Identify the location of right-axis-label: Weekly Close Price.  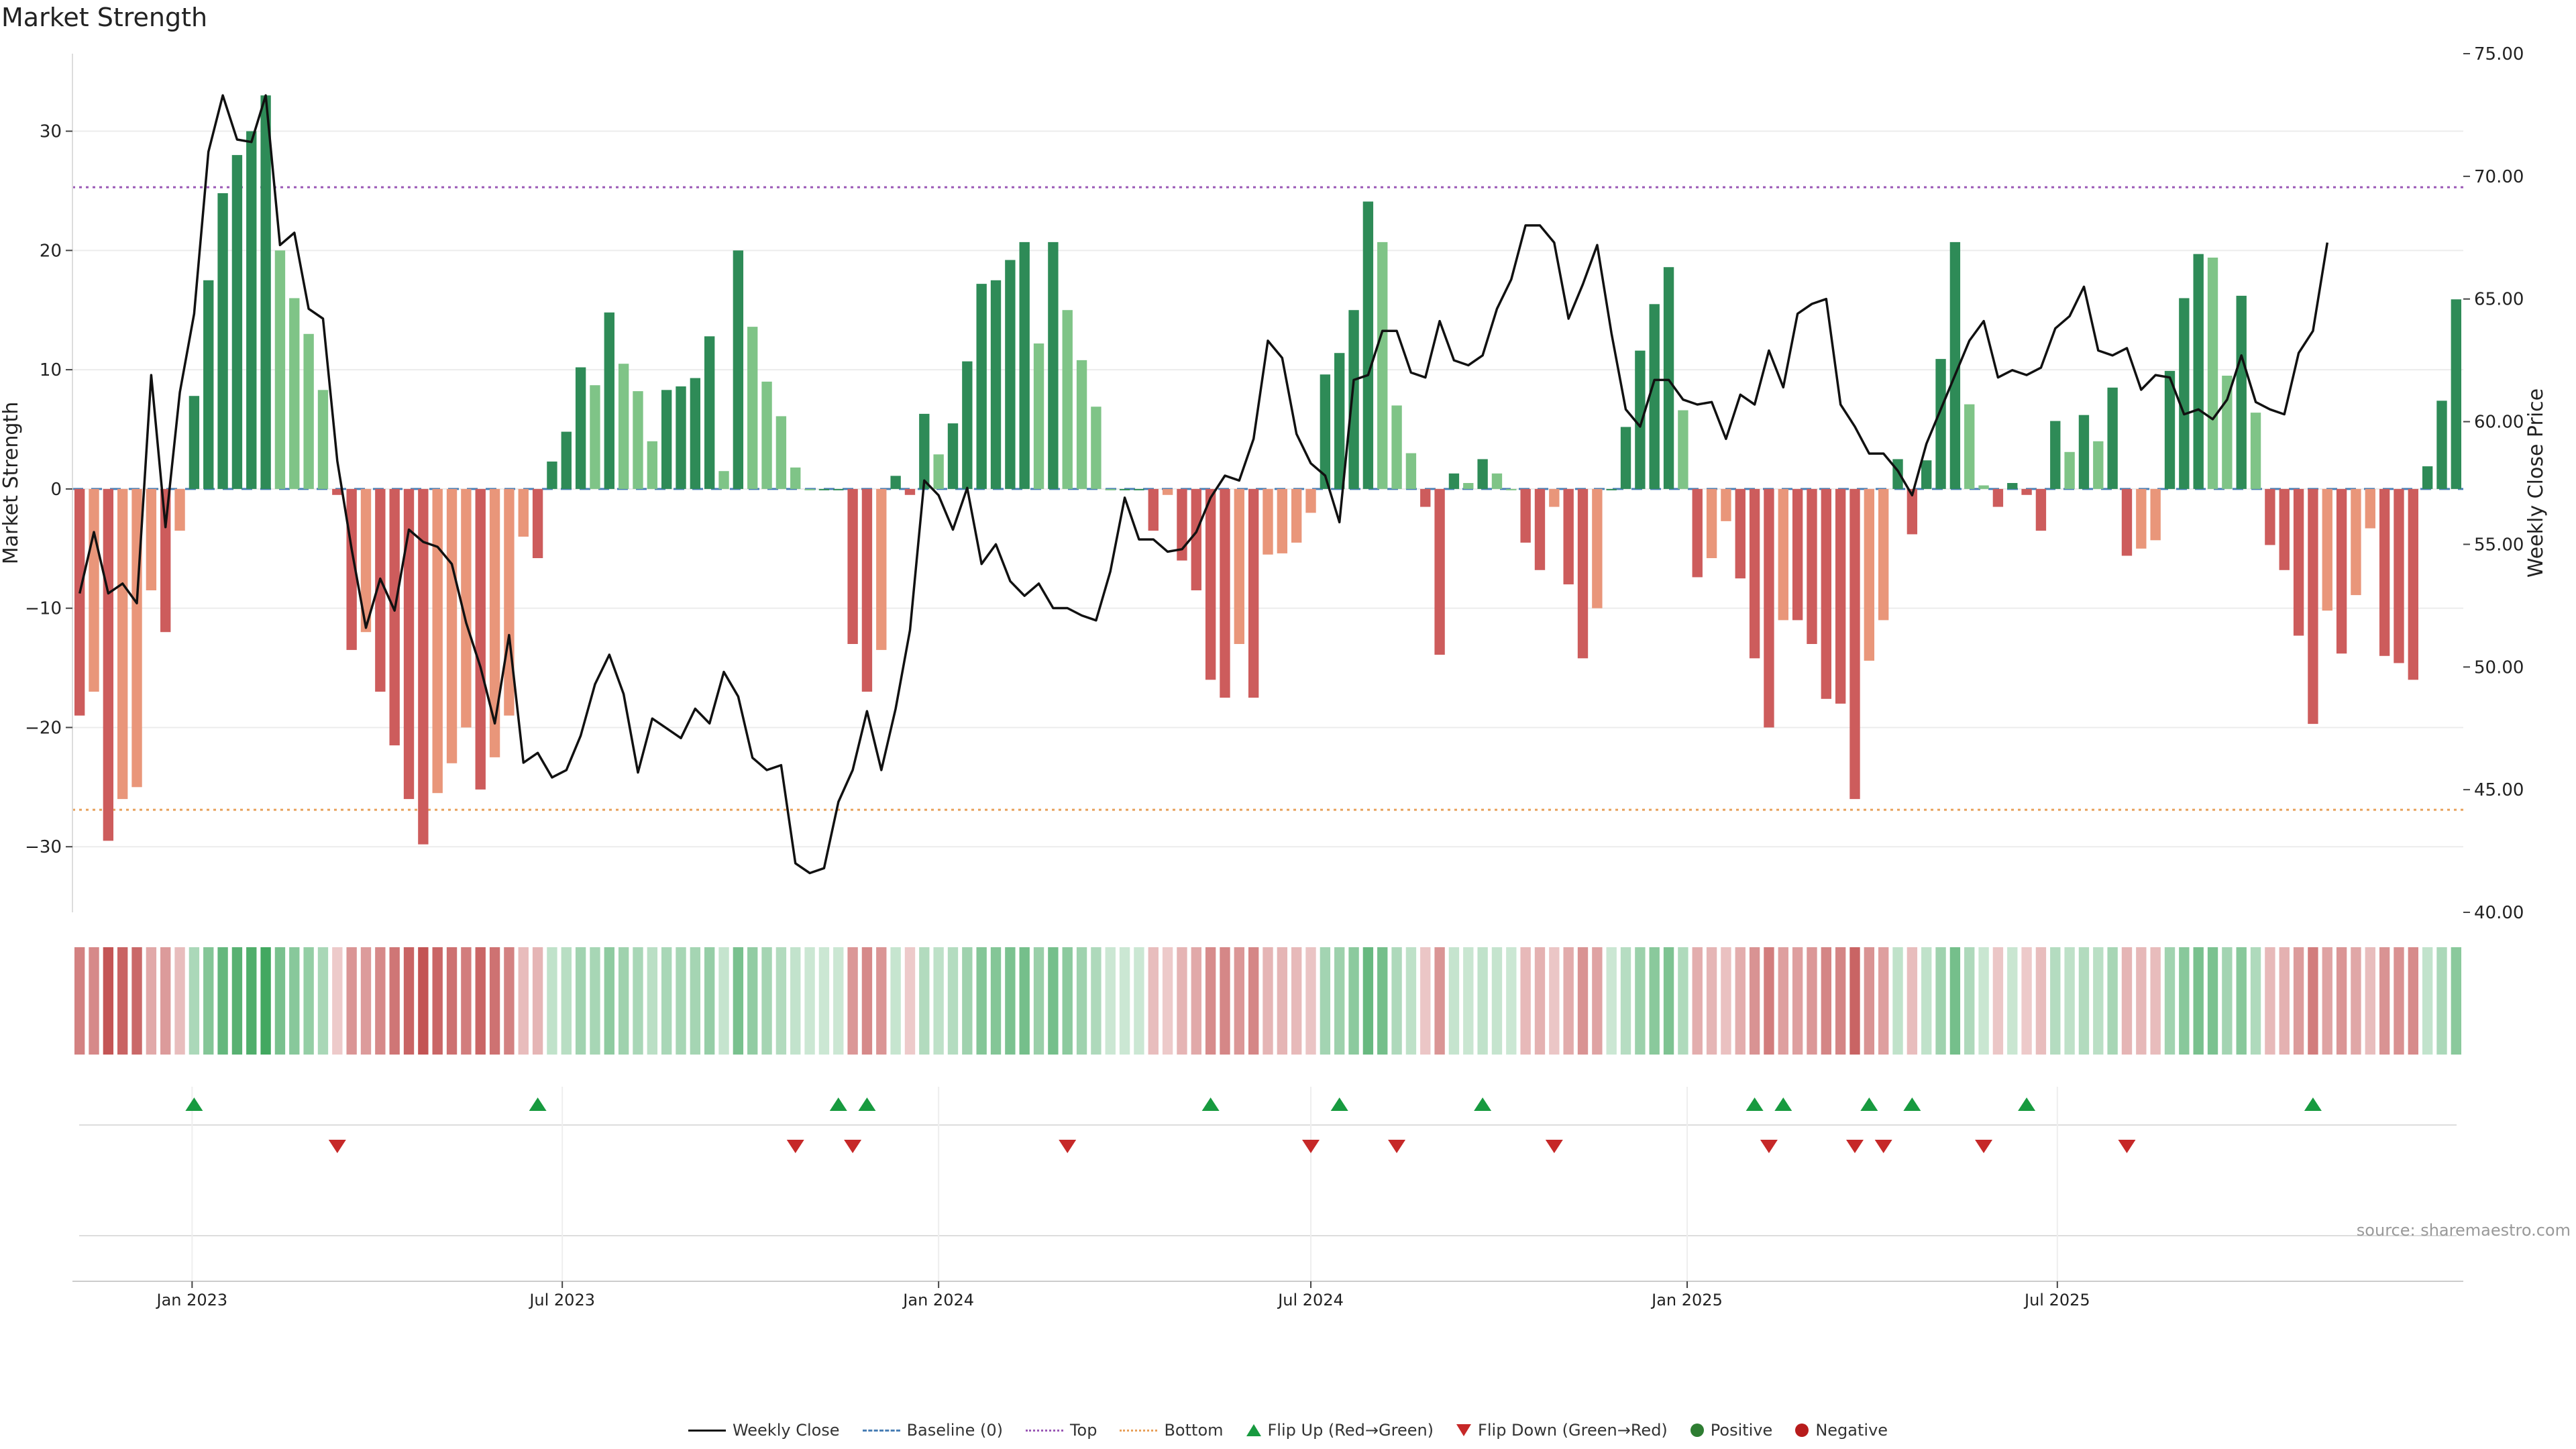
(2536, 483).